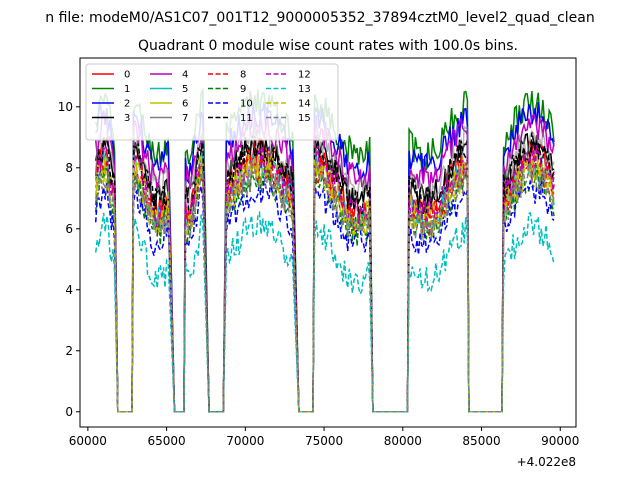 Image resolution: width=640 pixels, height=480 pixels. Describe the element at coordinates (65, 107) in the screenshot. I see `y-tick-label: 10` at that location.